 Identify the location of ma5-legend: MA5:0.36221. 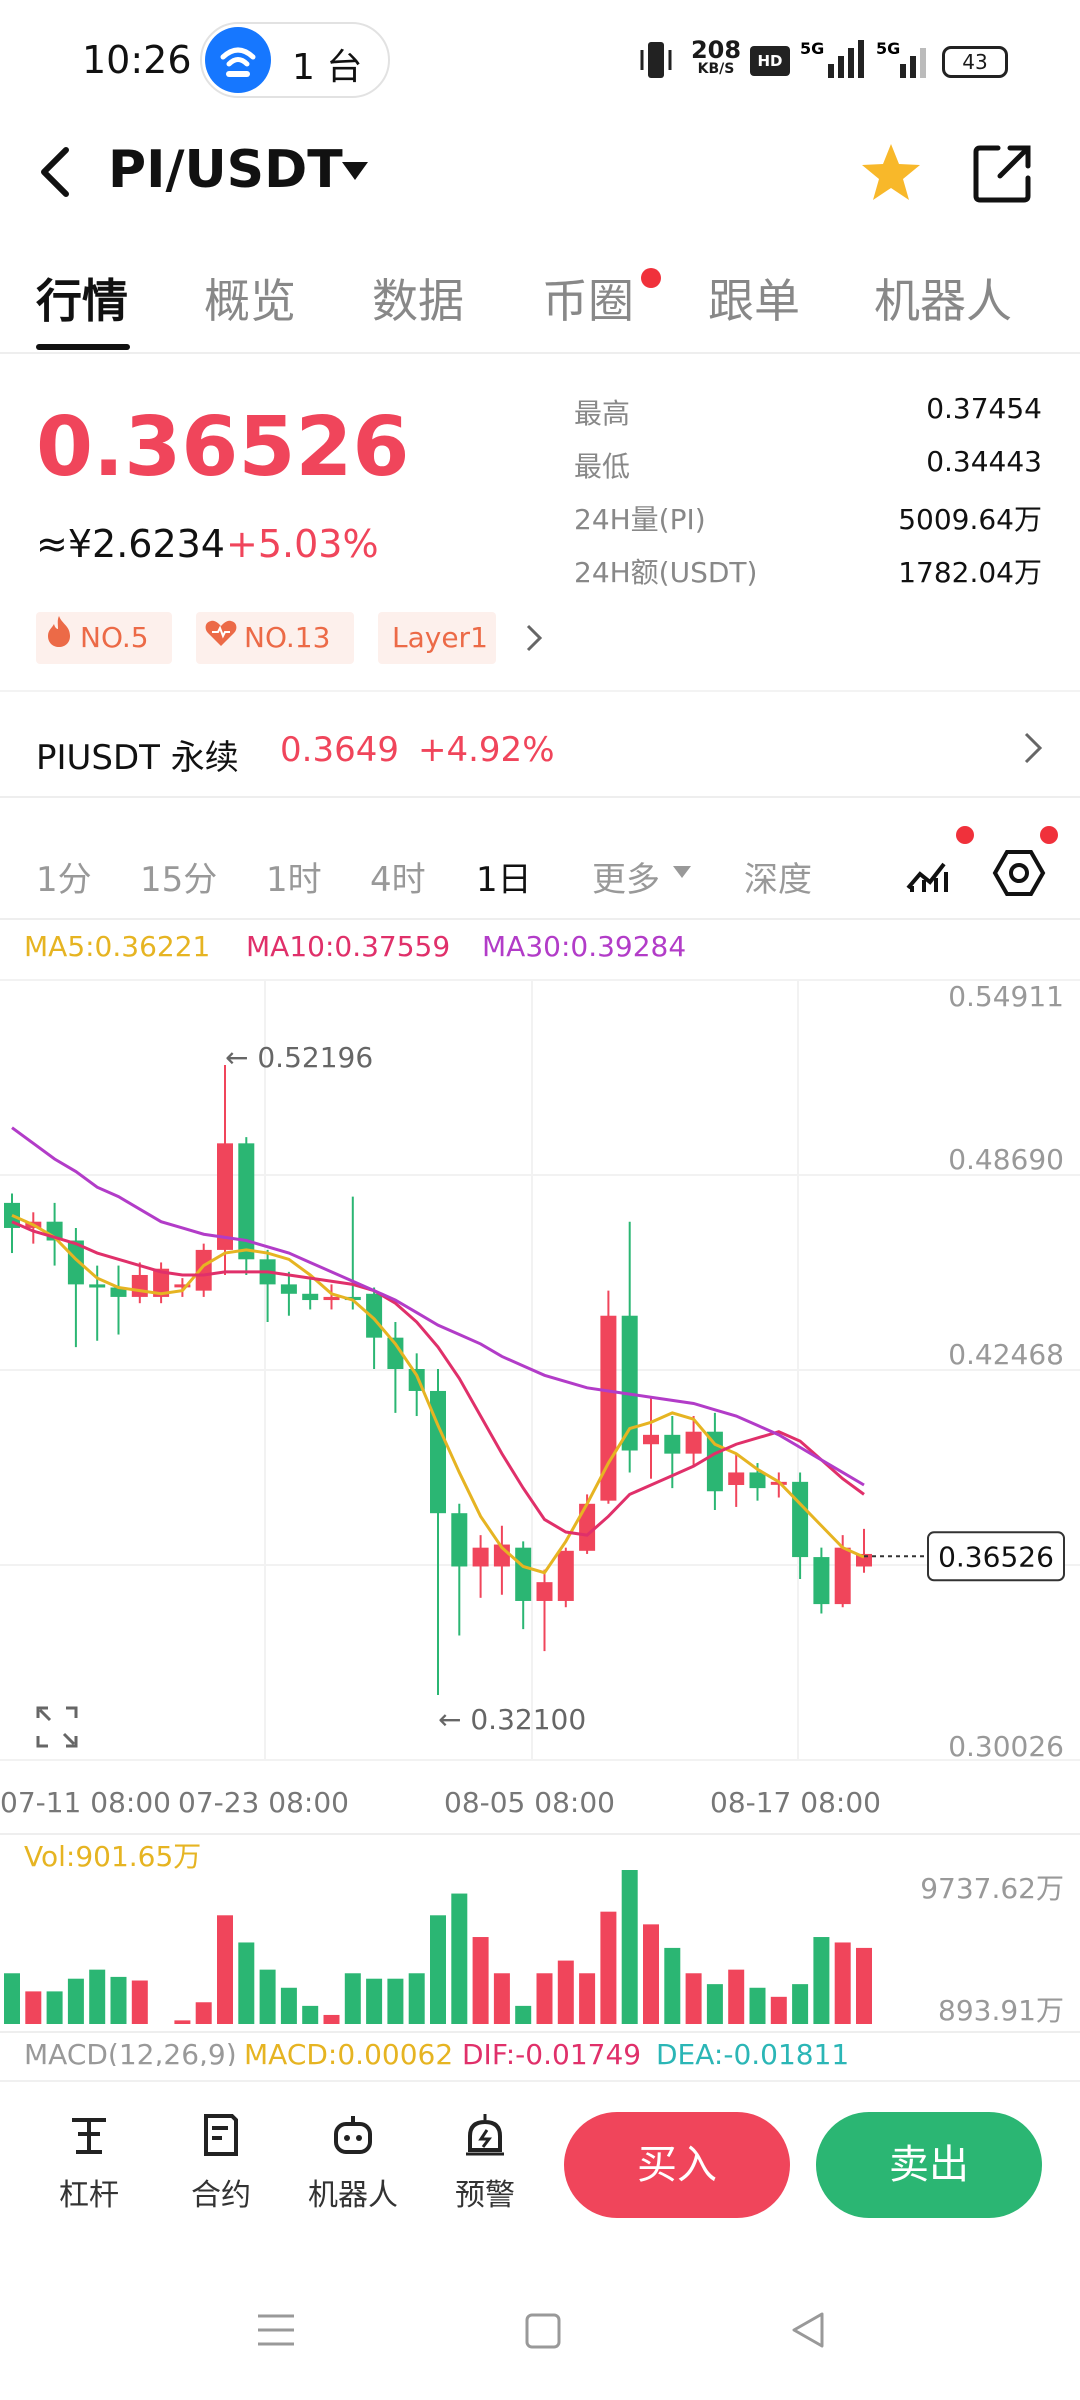
(117, 946).